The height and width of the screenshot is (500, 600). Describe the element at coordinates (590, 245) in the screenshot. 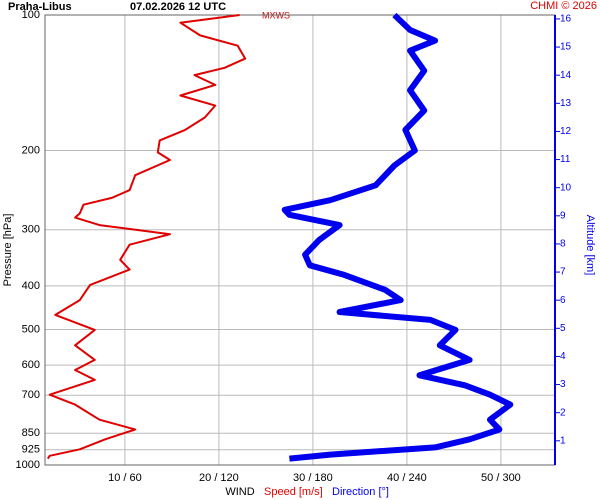

I see `y2-axis-label: Altitude [km]` at that location.